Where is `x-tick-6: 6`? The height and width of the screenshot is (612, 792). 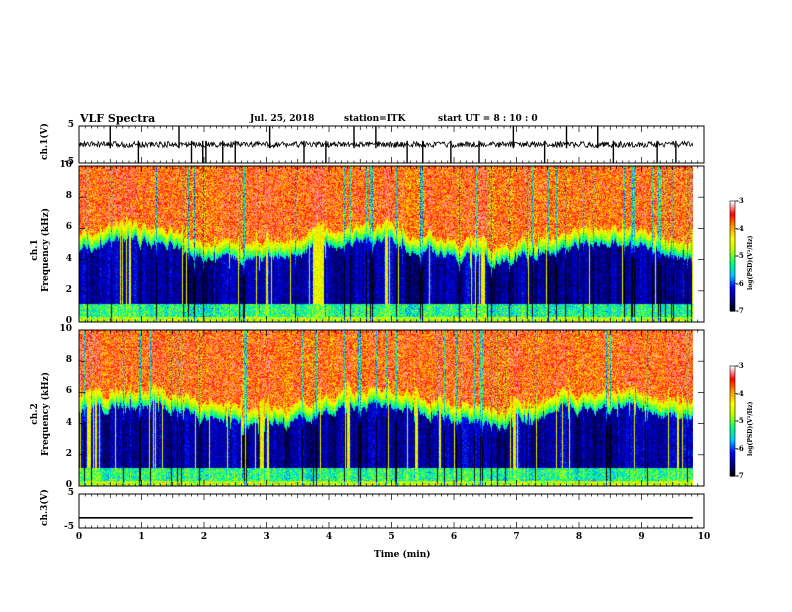 x-tick-6: 6 is located at coordinates (454, 537).